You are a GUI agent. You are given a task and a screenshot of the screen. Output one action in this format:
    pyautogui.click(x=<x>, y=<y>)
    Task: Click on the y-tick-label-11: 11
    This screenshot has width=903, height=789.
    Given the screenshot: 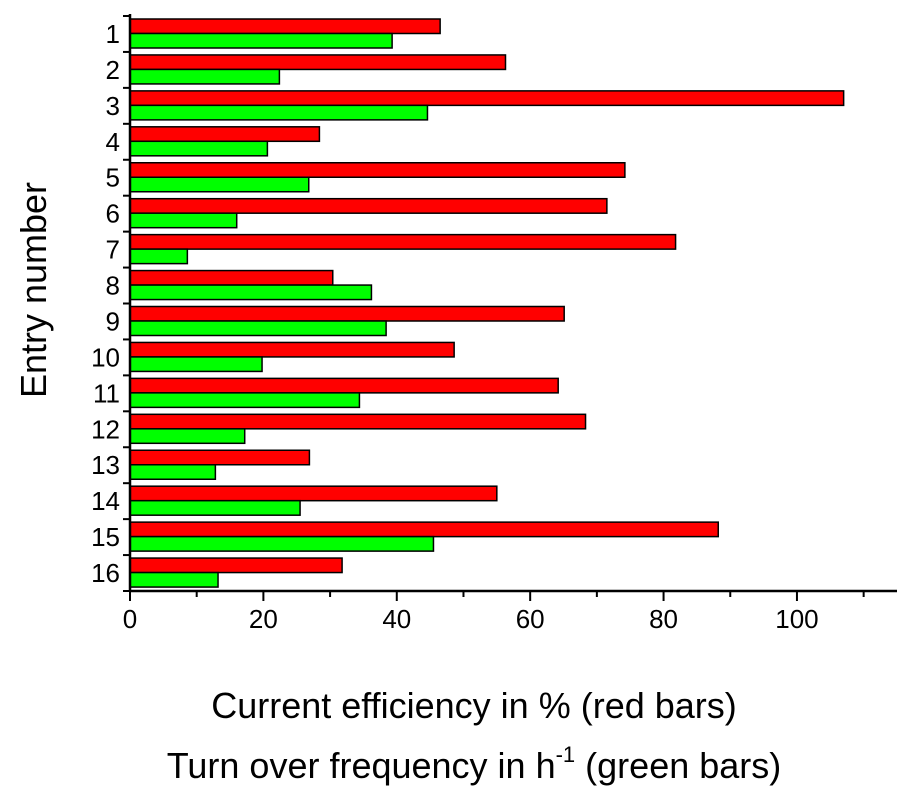 What is the action you would take?
    pyautogui.click(x=106, y=393)
    